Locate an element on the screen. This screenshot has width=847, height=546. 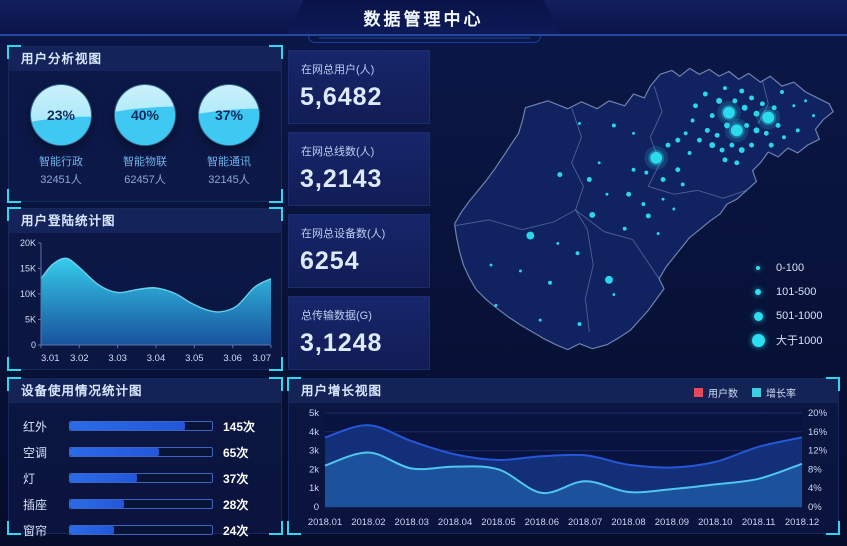
legend-swatch is located at coordinates (756, 392).